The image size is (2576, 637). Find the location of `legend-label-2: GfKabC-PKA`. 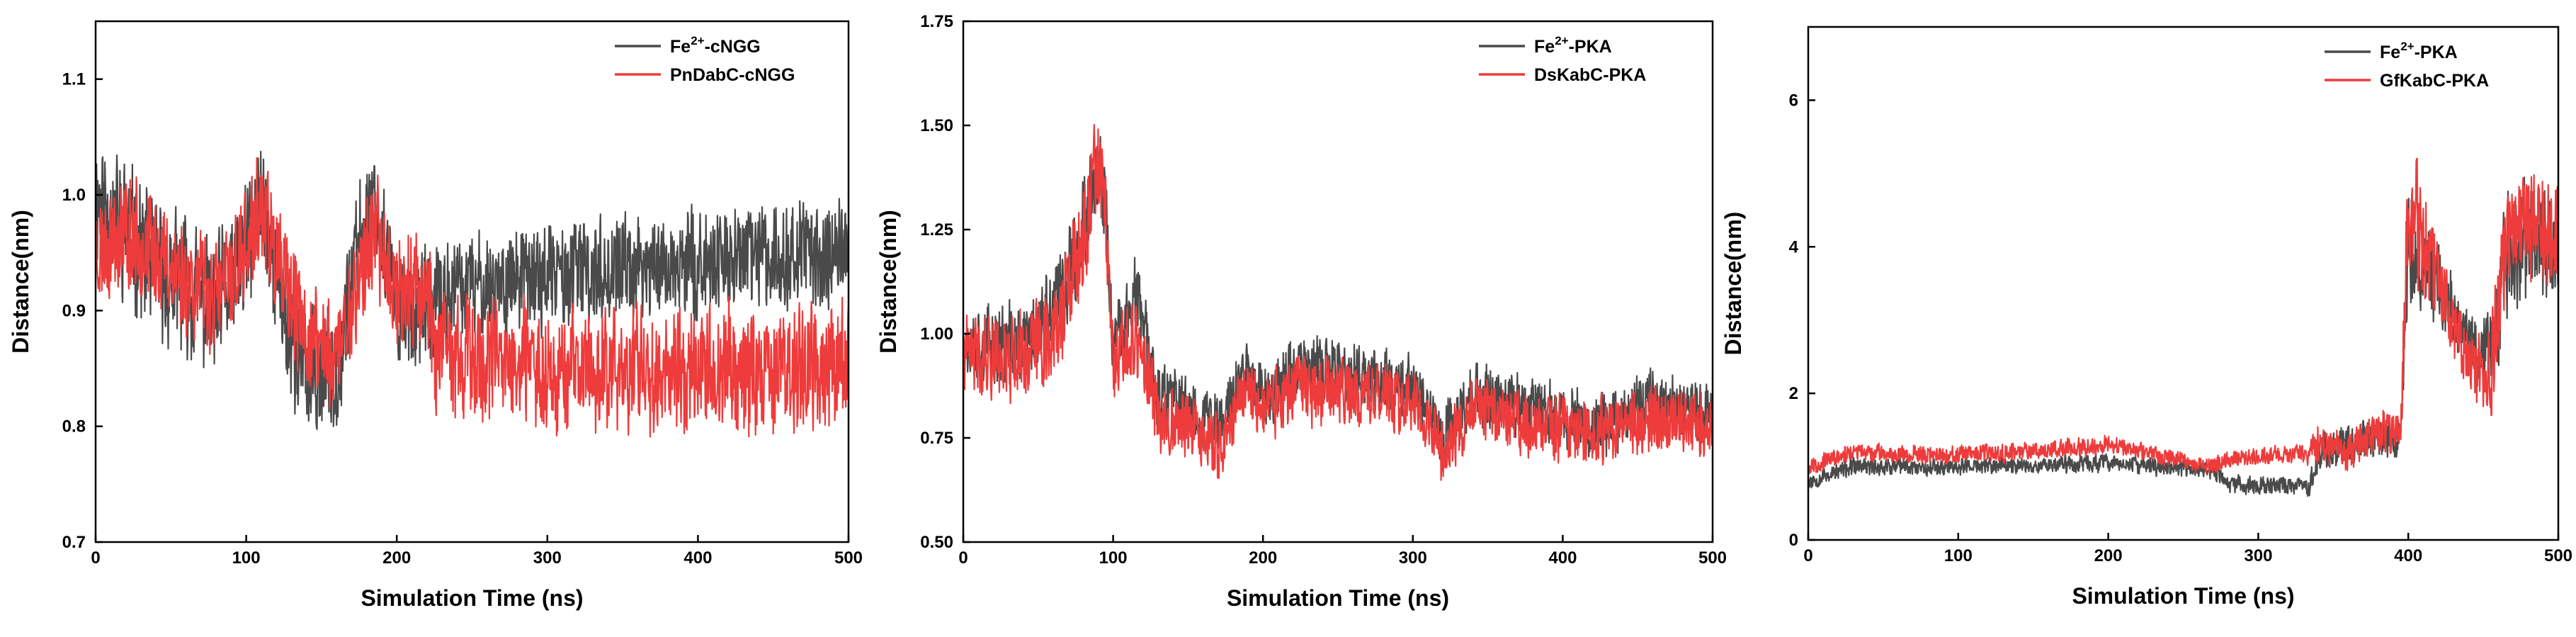

legend-label-2: GfKabC-PKA is located at coordinates (2434, 81).